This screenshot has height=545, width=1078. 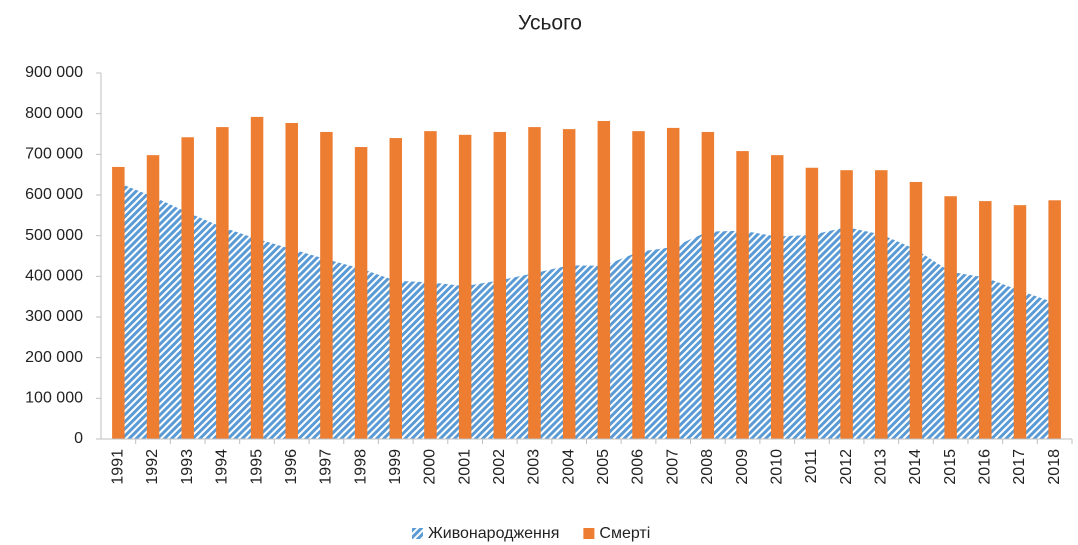 I want to click on x-tick-label: 2000, so click(x=430, y=467).